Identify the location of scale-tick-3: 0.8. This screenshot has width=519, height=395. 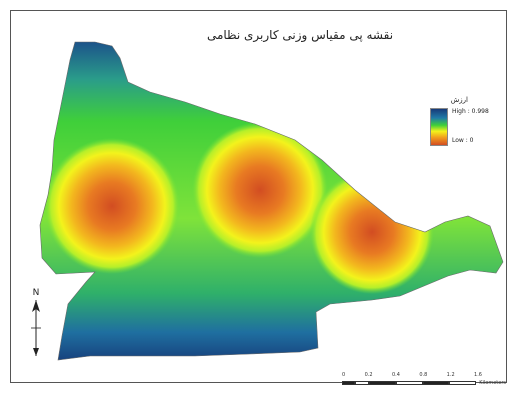
(423, 375).